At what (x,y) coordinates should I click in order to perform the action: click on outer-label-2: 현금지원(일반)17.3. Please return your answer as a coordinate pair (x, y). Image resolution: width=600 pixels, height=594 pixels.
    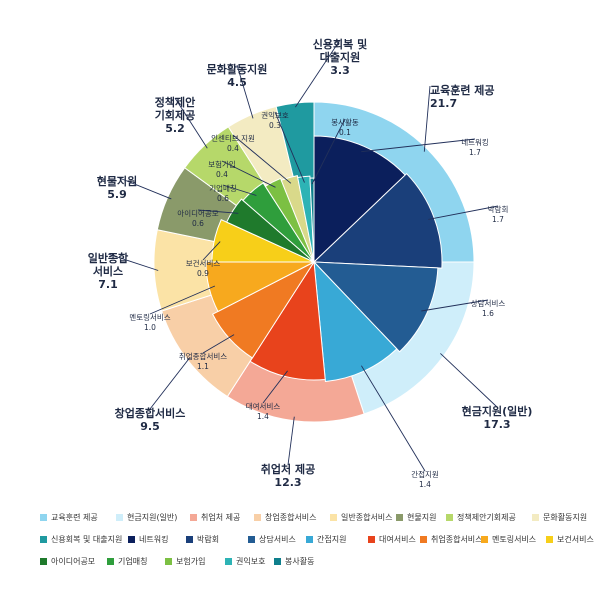
    Looking at the image, I should click on (497, 417).